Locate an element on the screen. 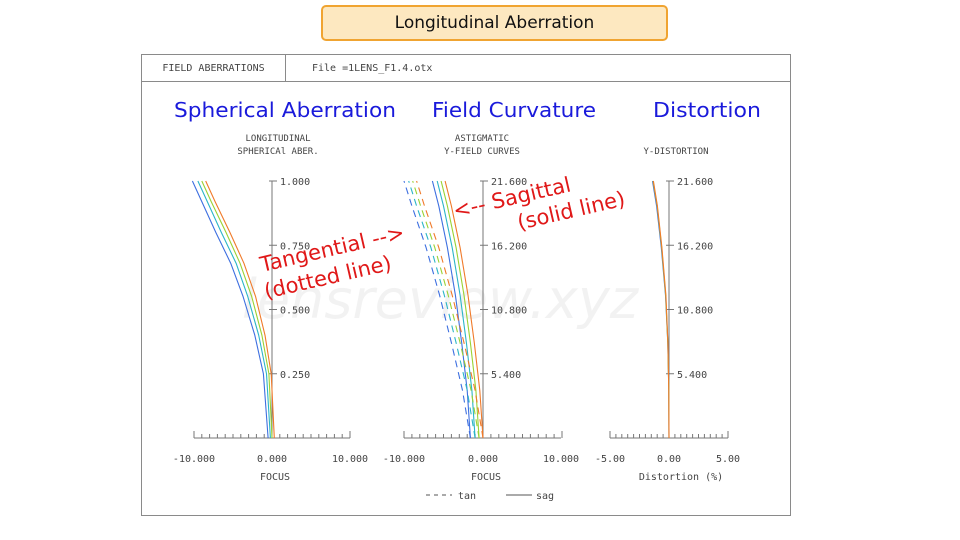 Image resolution: width=960 pixels, height=540 pixels. y-tick-label: 1.000 is located at coordinates (295, 182).